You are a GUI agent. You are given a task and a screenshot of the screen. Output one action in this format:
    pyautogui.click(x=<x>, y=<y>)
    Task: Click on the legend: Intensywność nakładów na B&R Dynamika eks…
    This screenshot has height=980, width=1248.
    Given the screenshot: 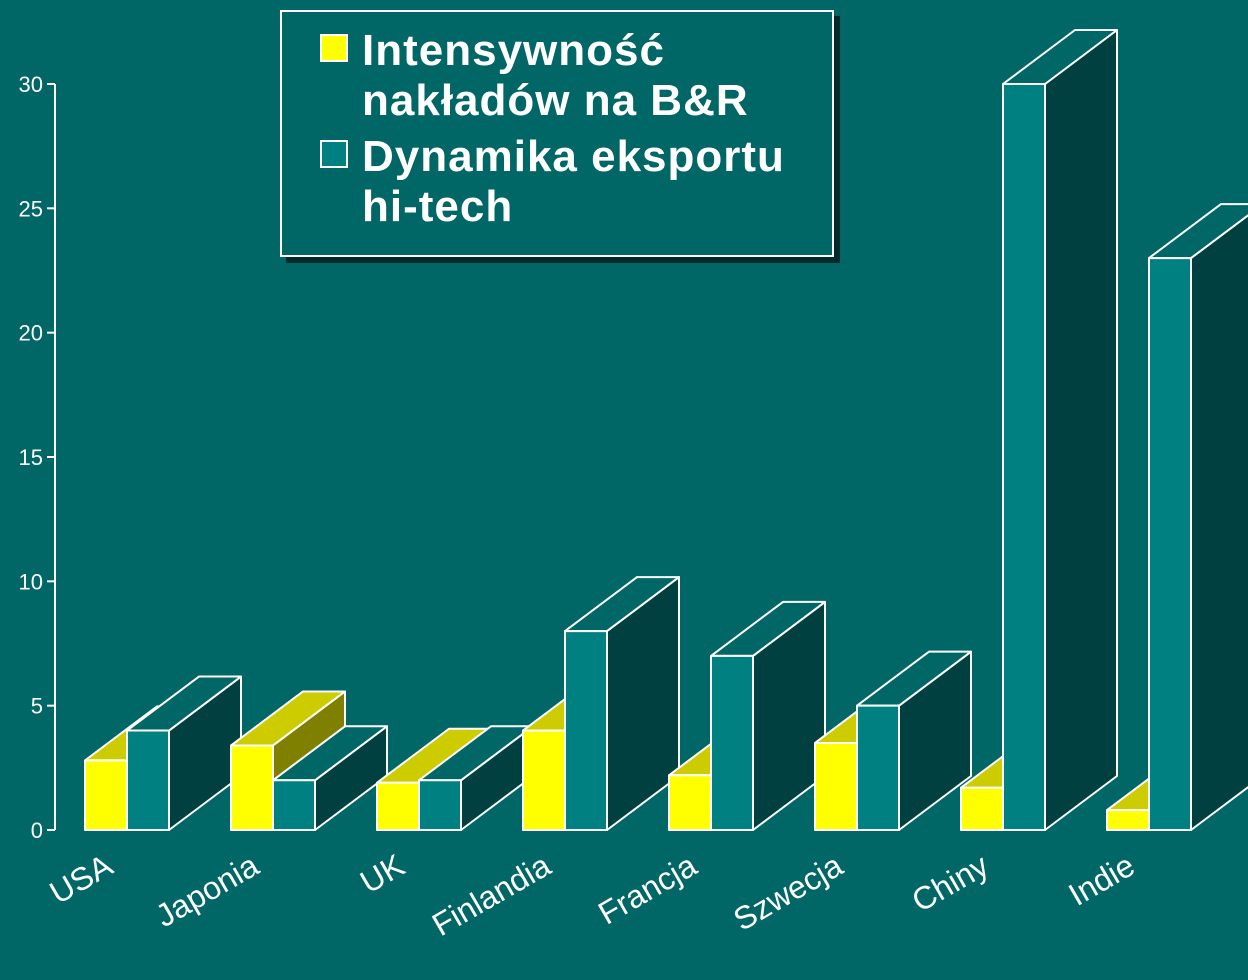 What is the action you would take?
    pyautogui.click(x=557, y=133)
    